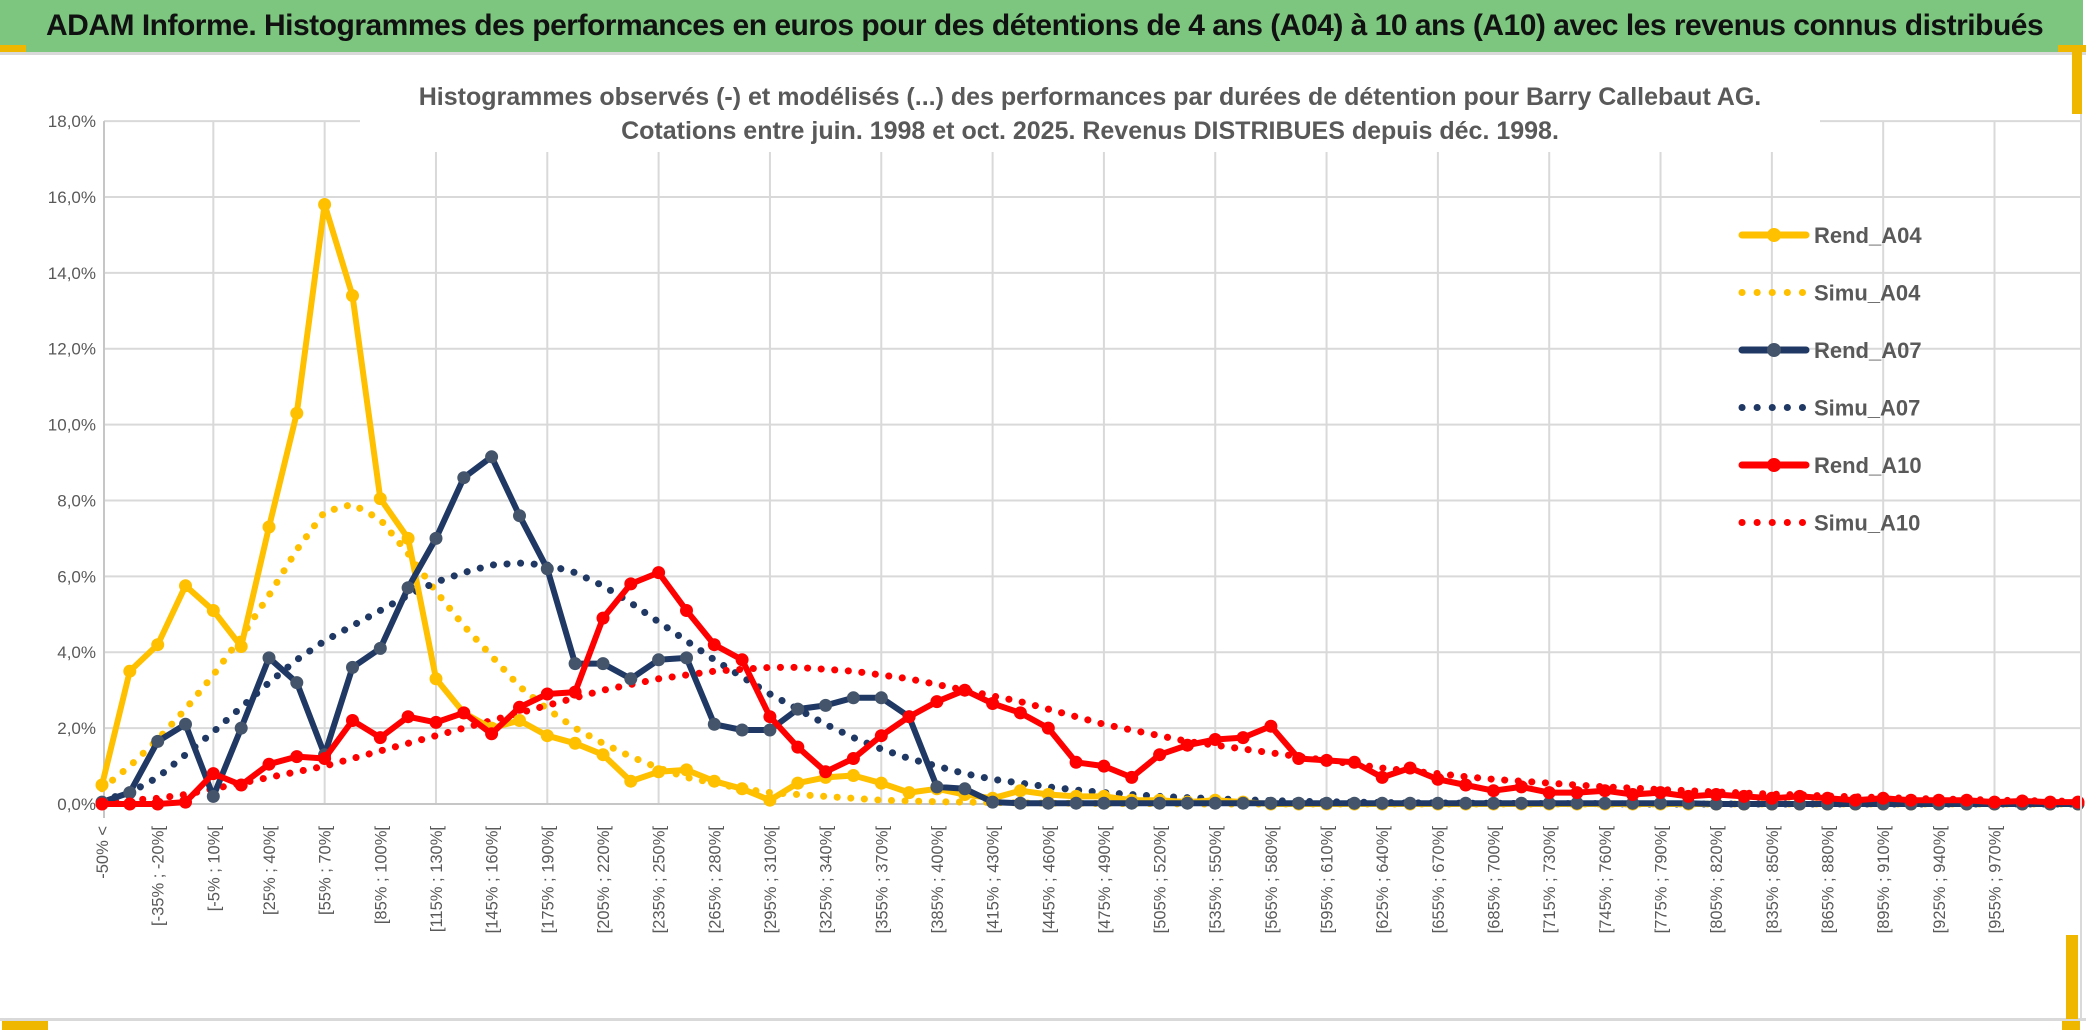 This screenshot has width=2086, height=1033. What do you see at coordinates (1090, 112) in the screenshot?
I see `chart-title-background` at bounding box center [1090, 112].